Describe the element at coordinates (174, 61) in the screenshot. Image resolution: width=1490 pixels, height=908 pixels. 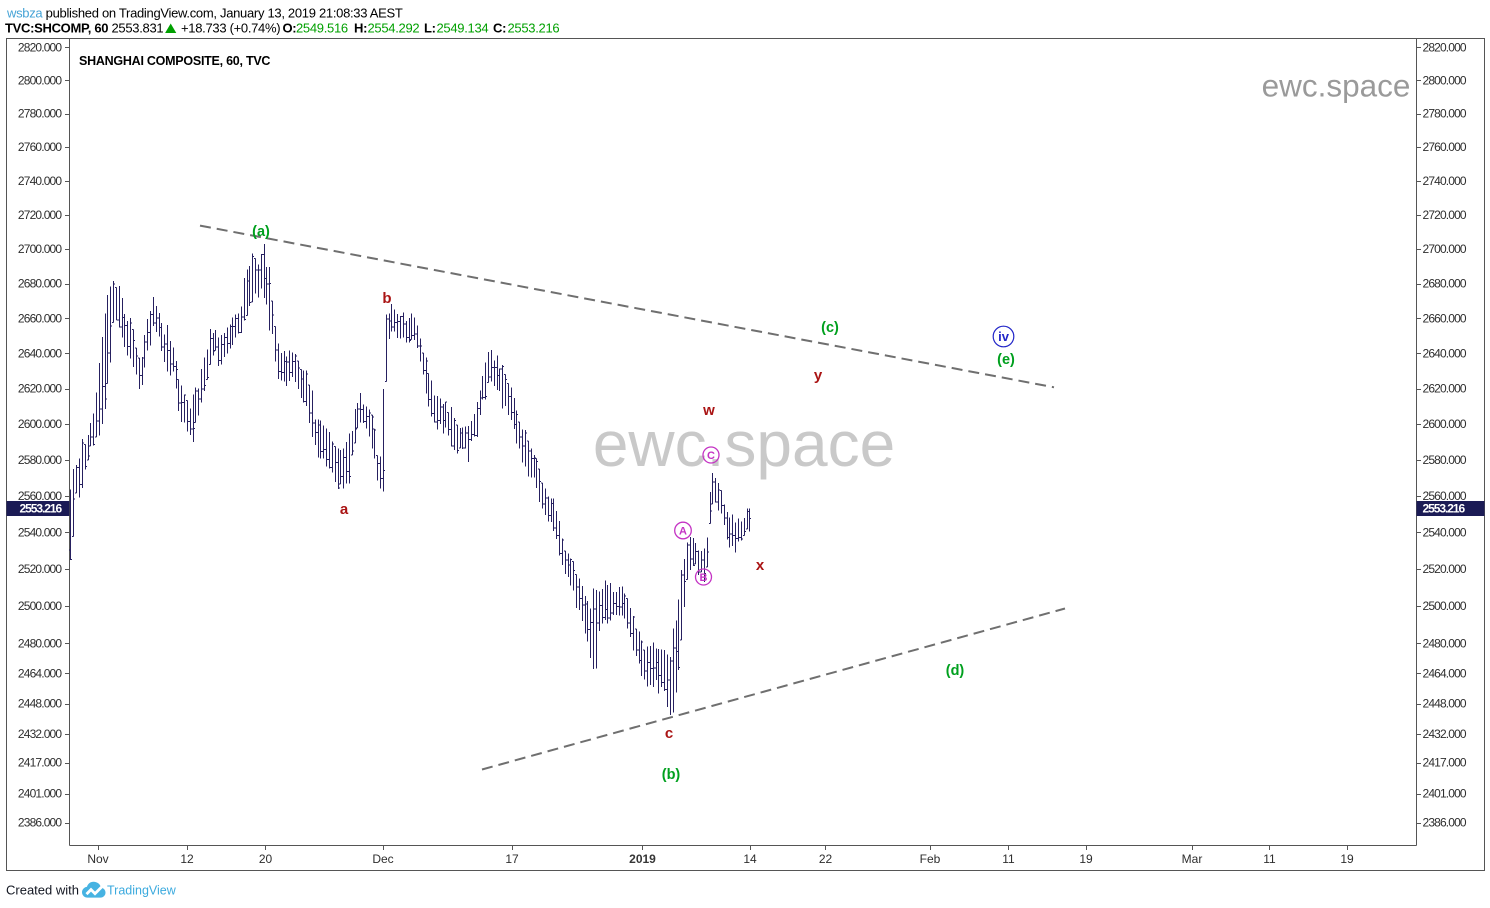
I see `svg-text: SHANGHAI COMPOSITE, 60, TVC` at that location.